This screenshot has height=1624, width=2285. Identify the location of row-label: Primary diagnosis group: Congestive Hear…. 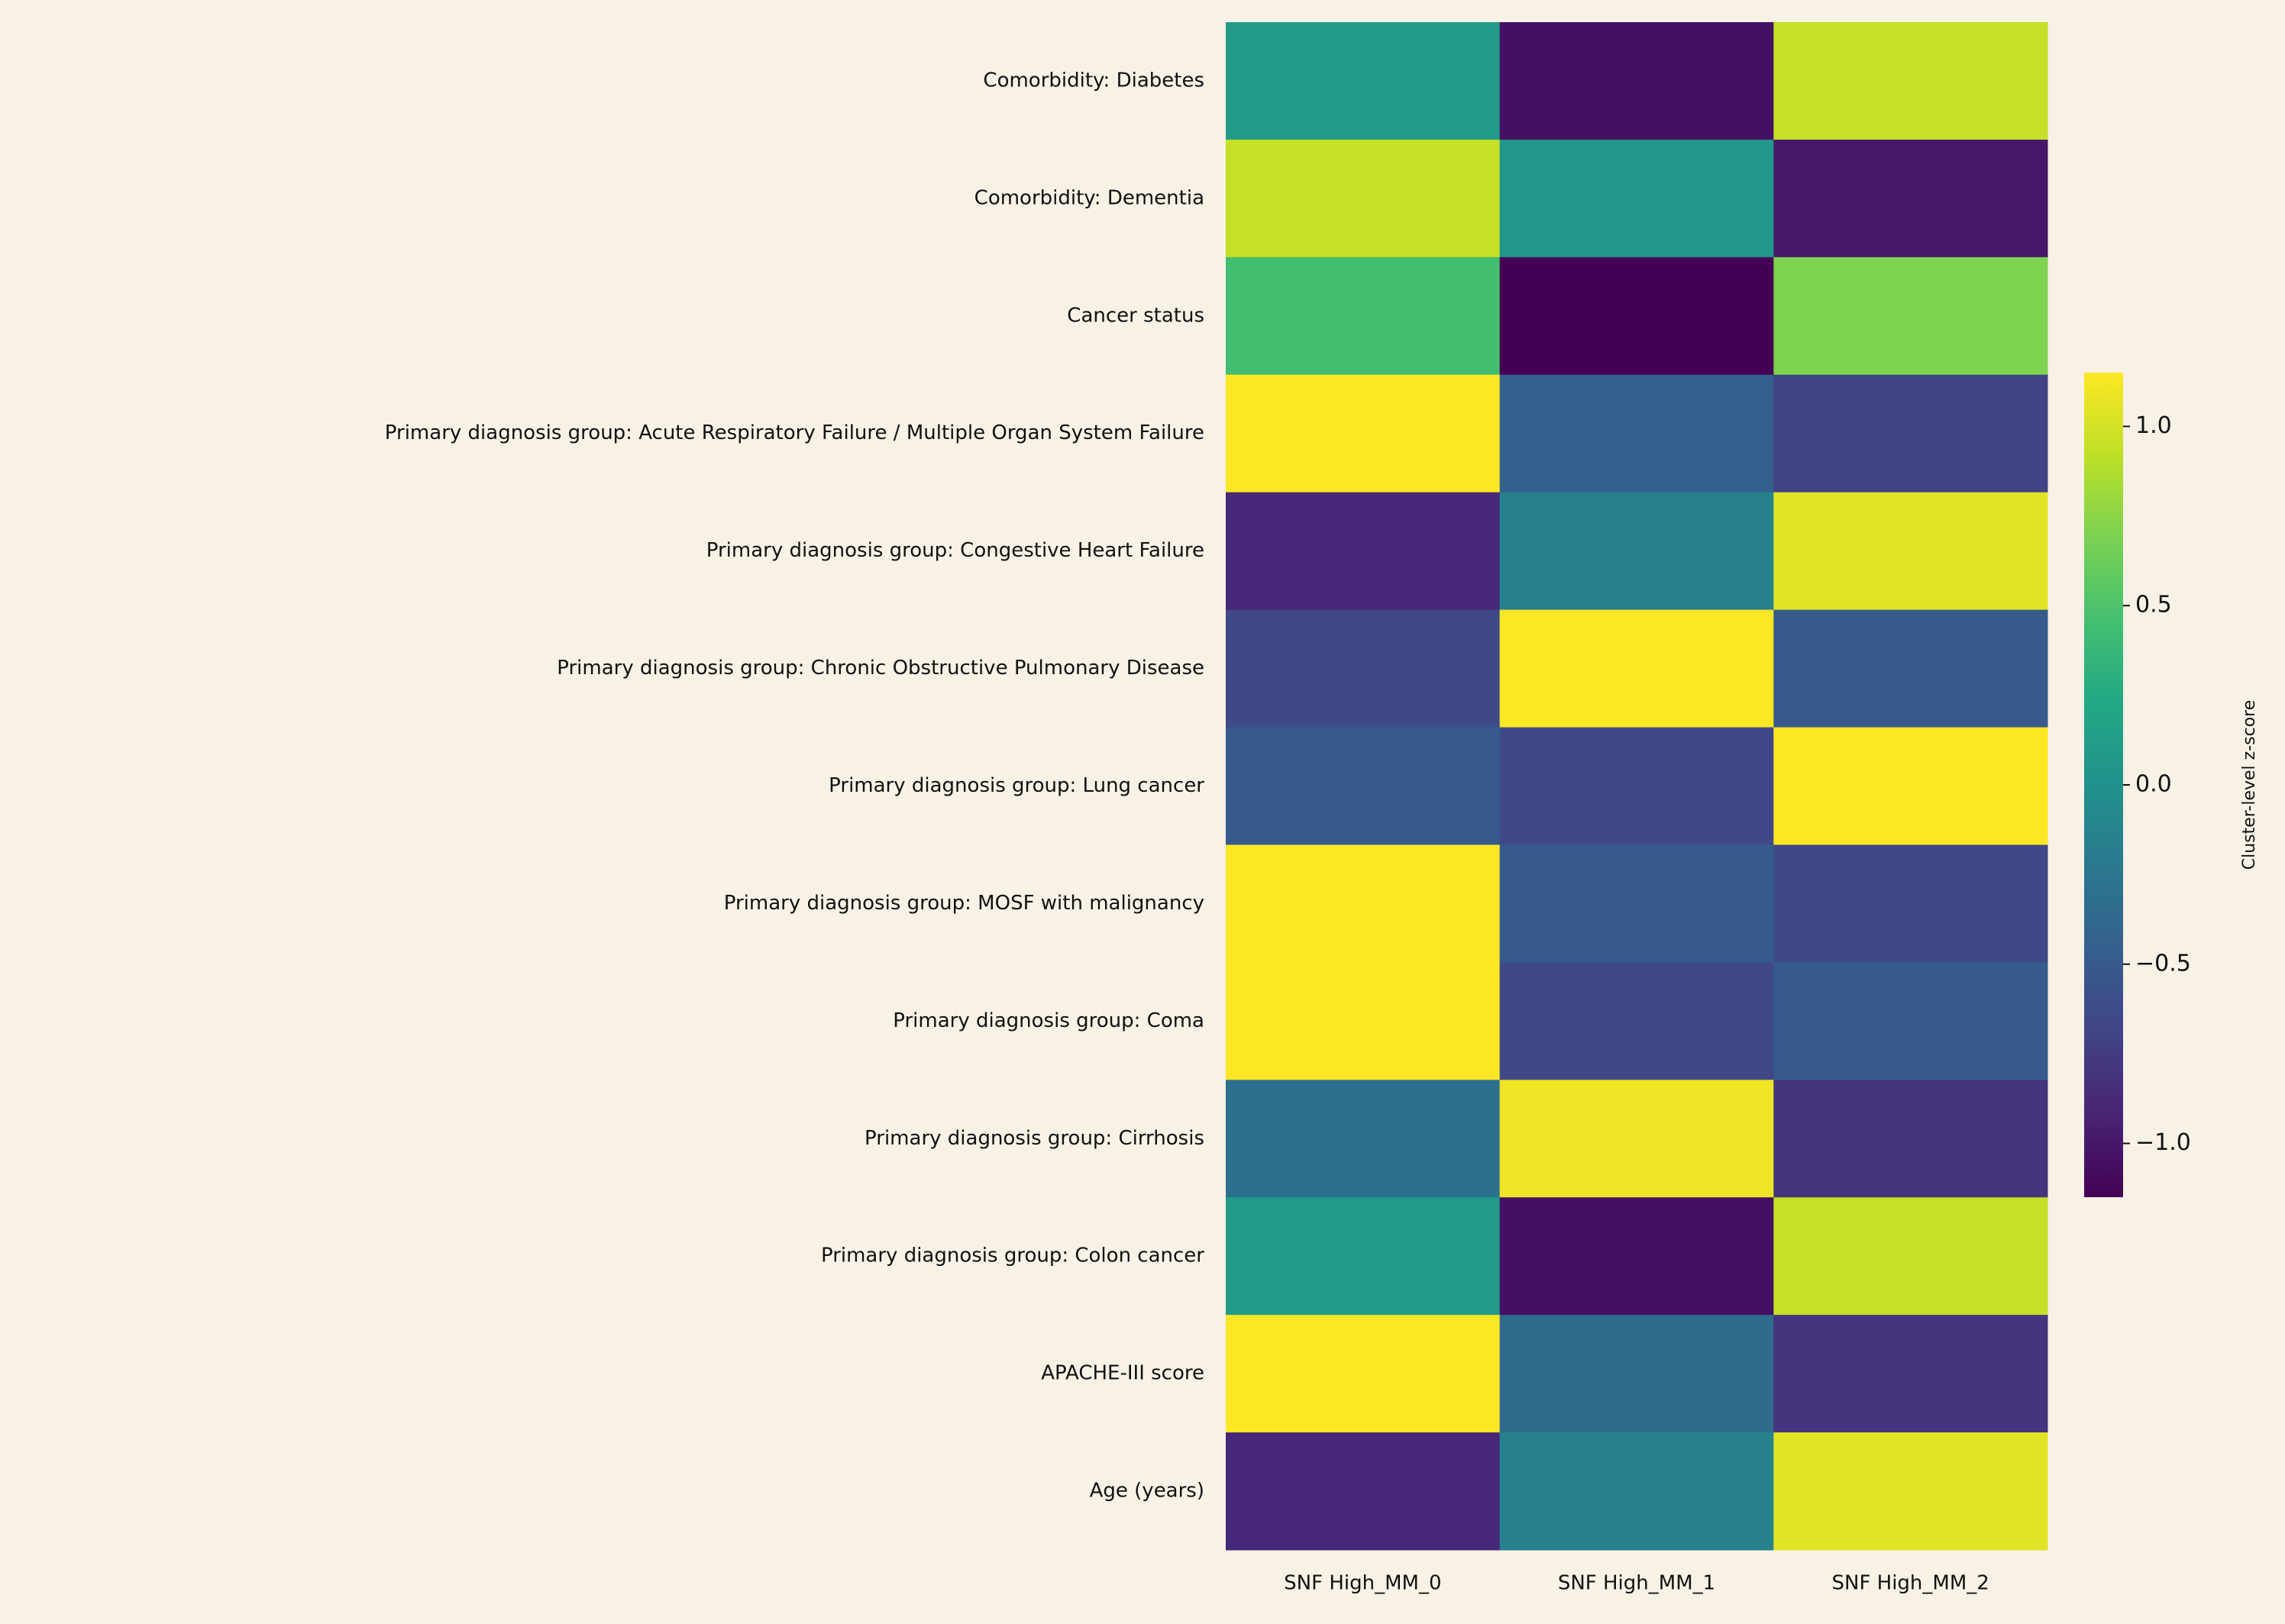
(955, 550).